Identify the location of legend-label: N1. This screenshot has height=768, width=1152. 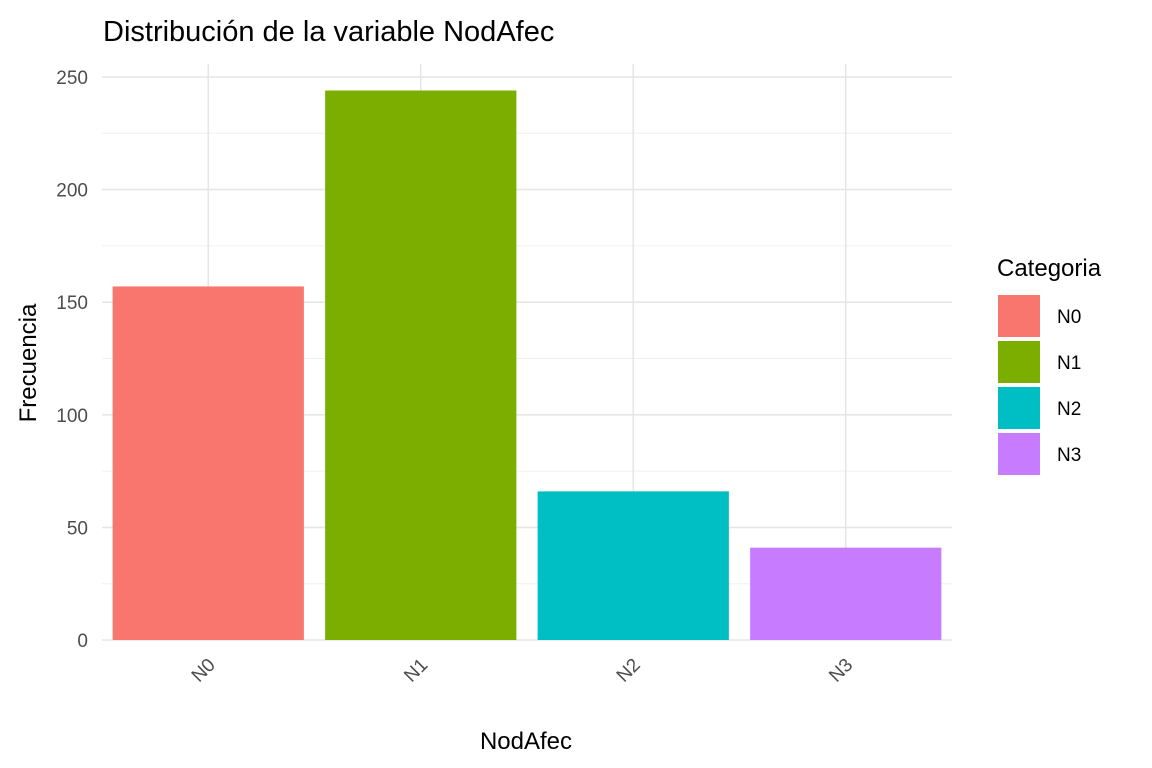
(1069, 363).